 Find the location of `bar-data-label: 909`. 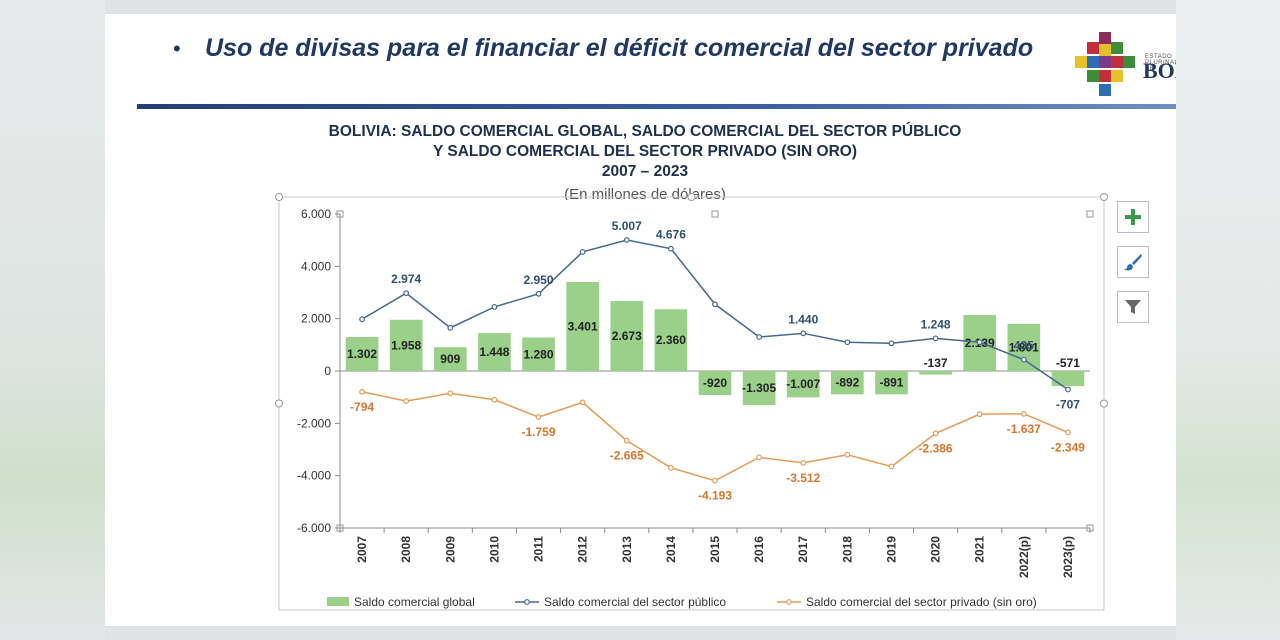

bar-data-label: 909 is located at coordinates (450, 359).